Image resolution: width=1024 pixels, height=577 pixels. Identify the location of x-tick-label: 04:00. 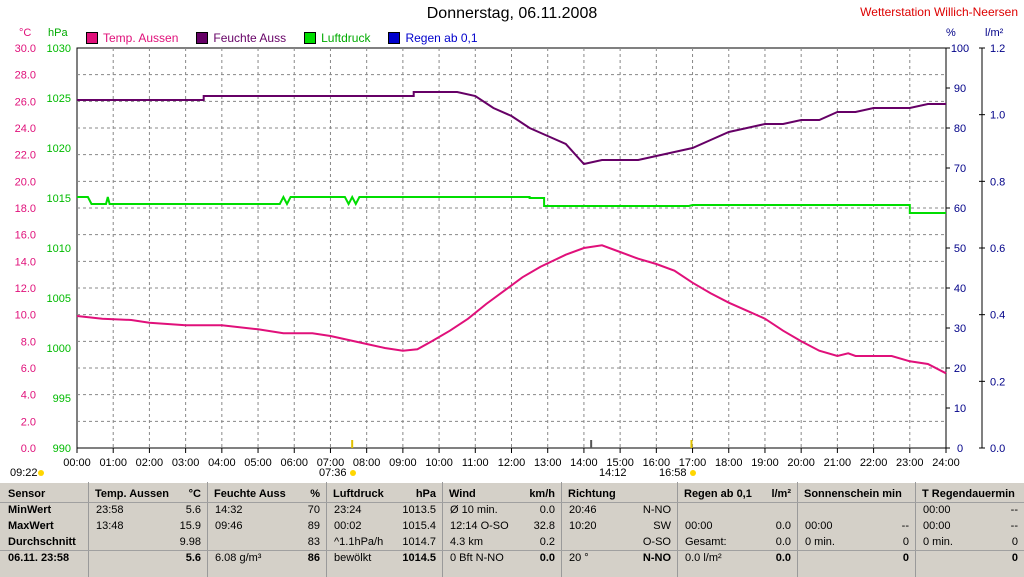
(222, 463).